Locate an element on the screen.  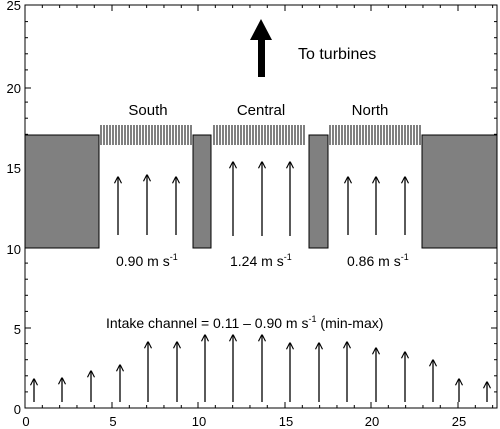
east-wall-block is located at coordinates (459, 191).